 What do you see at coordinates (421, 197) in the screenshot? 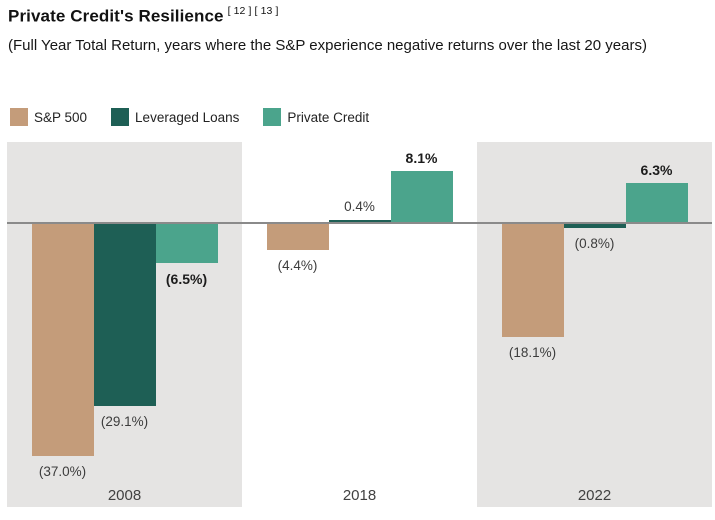
I see `bar-private-credit-2018` at bounding box center [421, 197].